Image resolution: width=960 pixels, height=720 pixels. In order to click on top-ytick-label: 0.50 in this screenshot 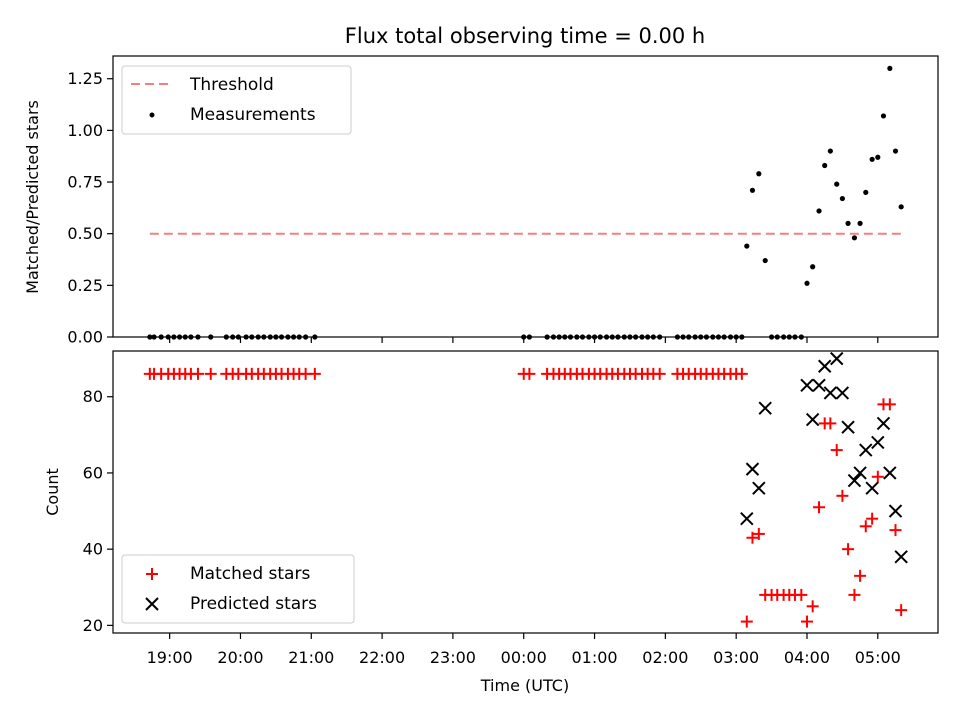, I will do `click(85, 233)`.